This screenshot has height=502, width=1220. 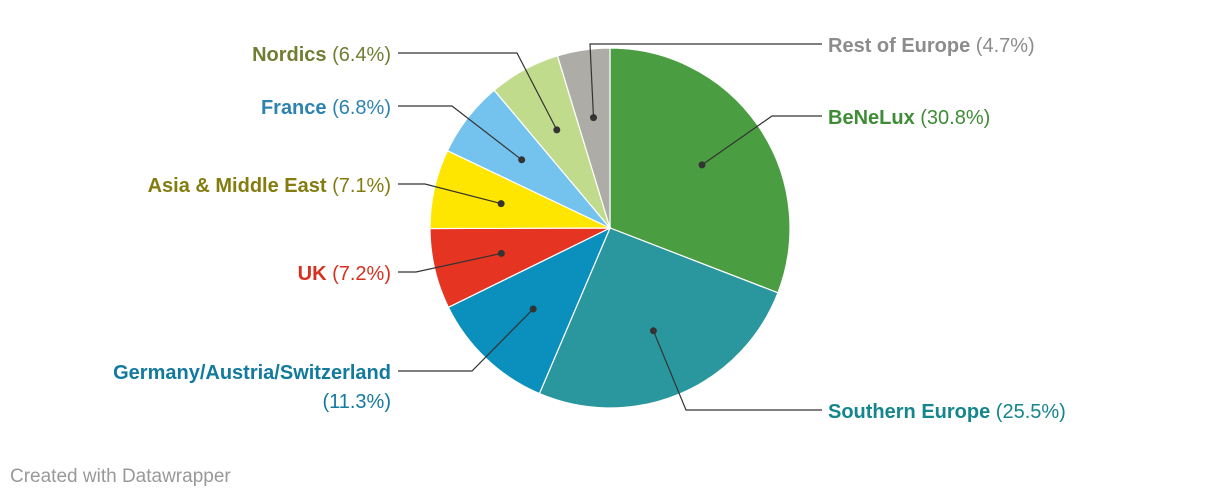 I want to click on slice-label-value: (6.8%), so click(x=359, y=108).